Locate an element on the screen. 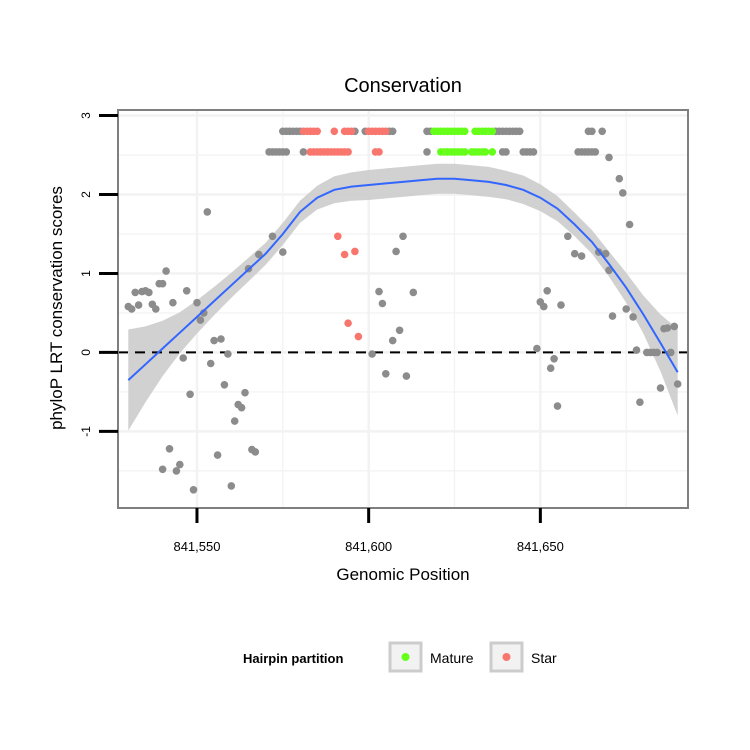  x-tick-label: 841,550 is located at coordinates (196, 546).